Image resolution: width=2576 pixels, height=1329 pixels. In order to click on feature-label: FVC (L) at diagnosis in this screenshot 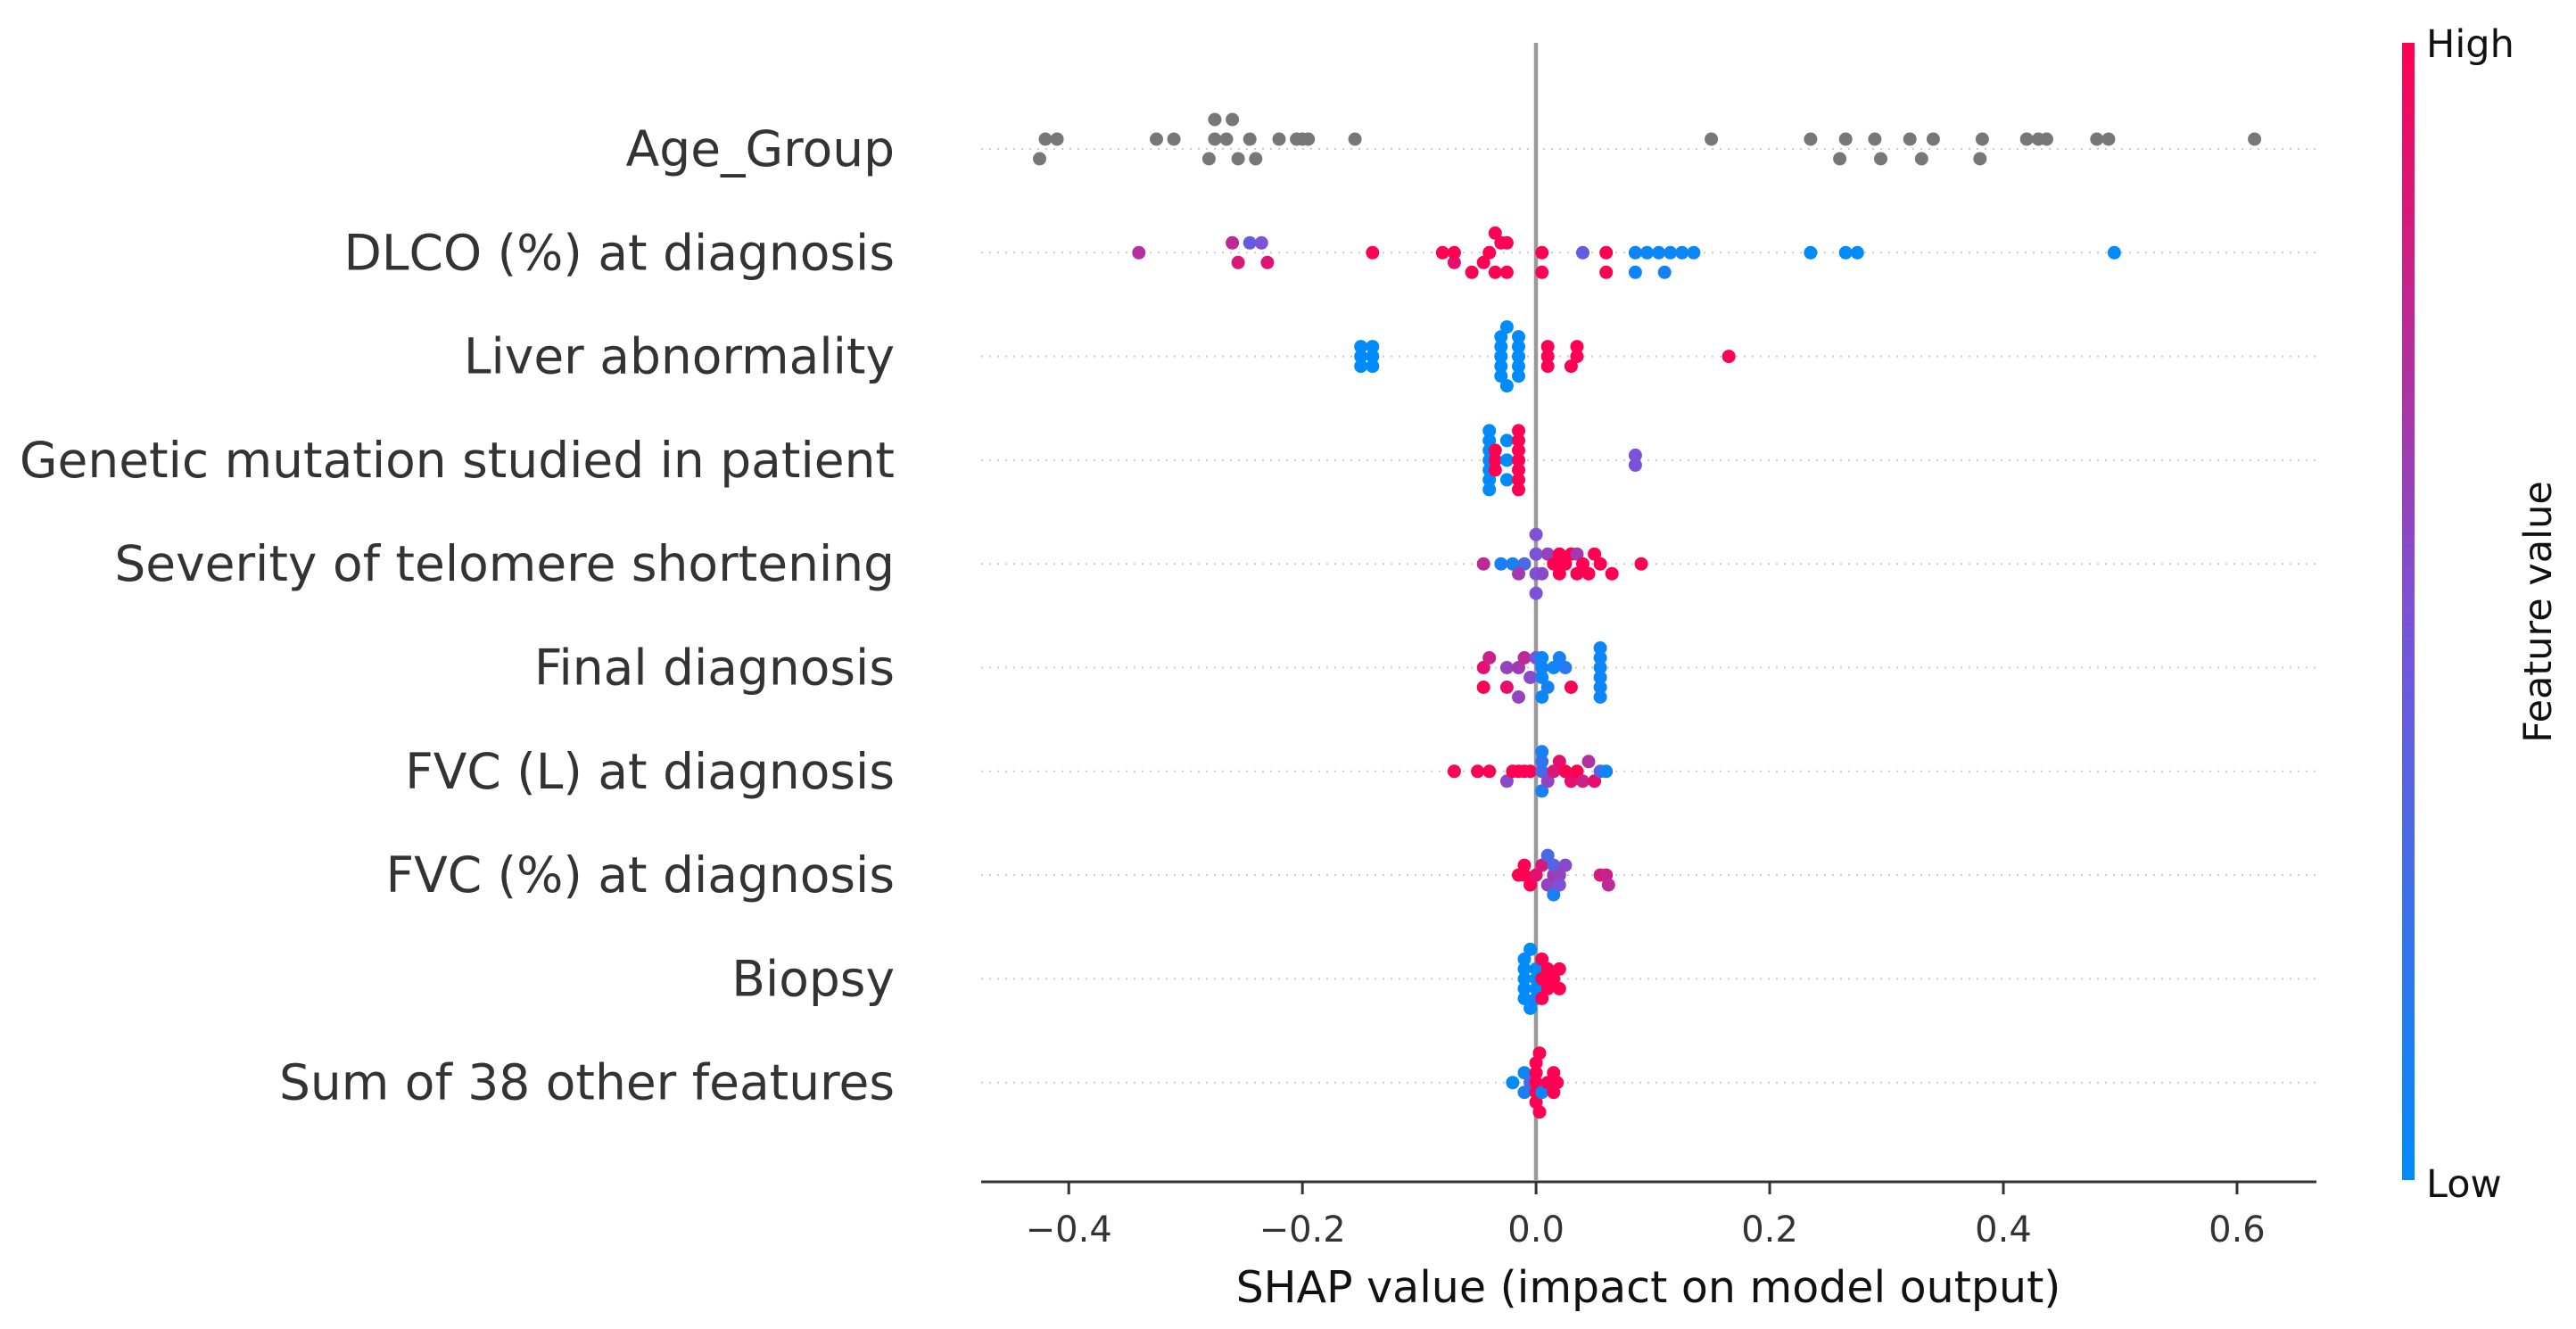, I will do `click(650, 771)`.